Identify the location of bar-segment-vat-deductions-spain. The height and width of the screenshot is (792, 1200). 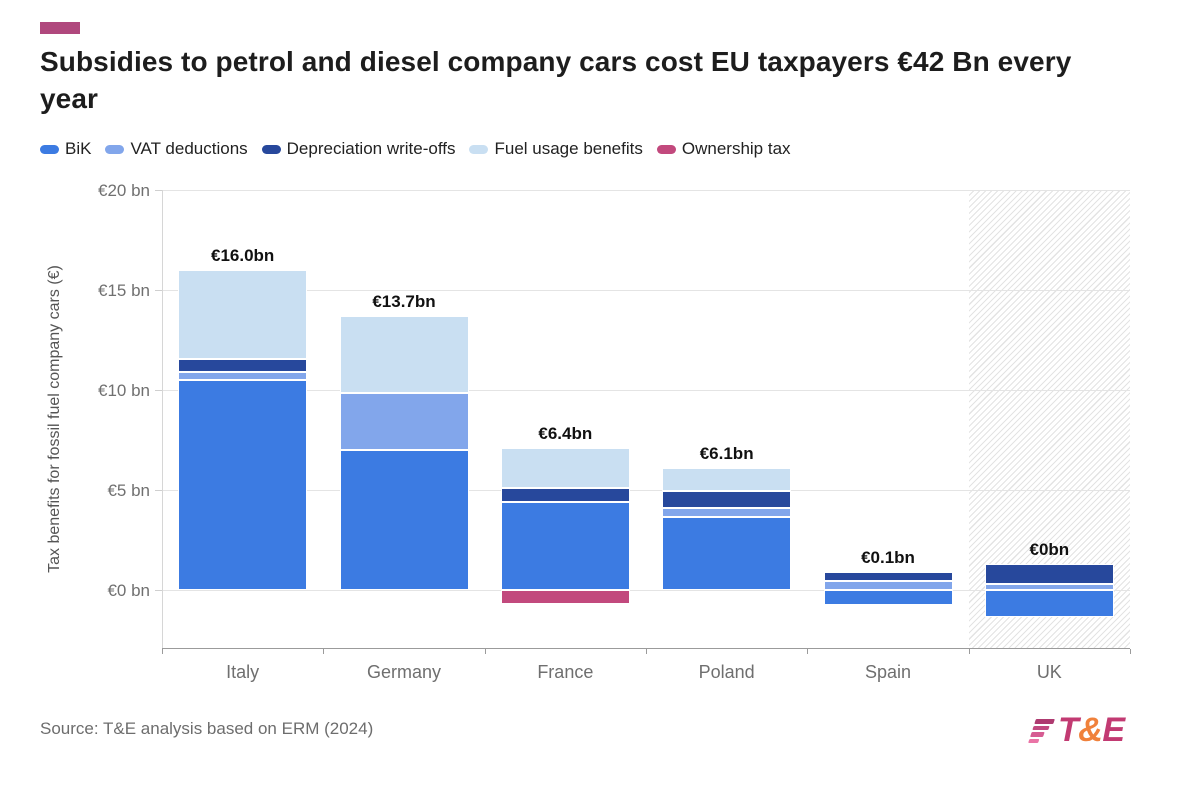
(888, 585).